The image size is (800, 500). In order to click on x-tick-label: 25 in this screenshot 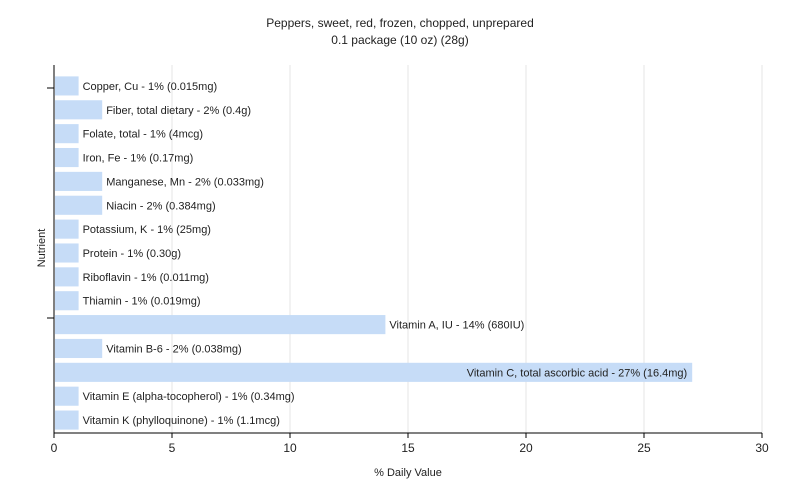, I will do `click(644, 448)`.